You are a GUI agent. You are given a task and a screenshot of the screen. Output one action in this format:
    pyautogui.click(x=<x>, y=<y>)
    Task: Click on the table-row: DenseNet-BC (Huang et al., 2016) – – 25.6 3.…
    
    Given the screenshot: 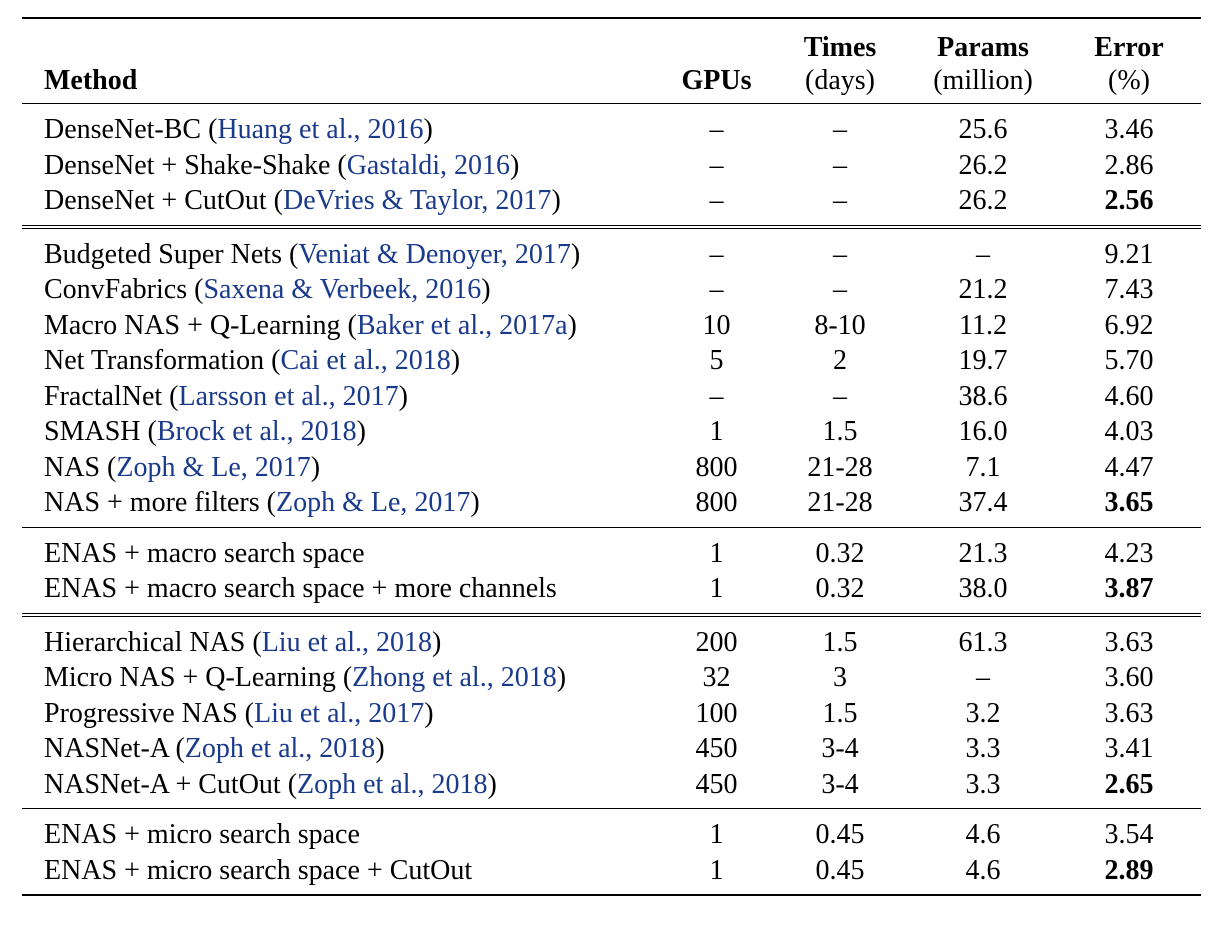 What is the action you would take?
    pyautogui.click(x=611, y=125)
    